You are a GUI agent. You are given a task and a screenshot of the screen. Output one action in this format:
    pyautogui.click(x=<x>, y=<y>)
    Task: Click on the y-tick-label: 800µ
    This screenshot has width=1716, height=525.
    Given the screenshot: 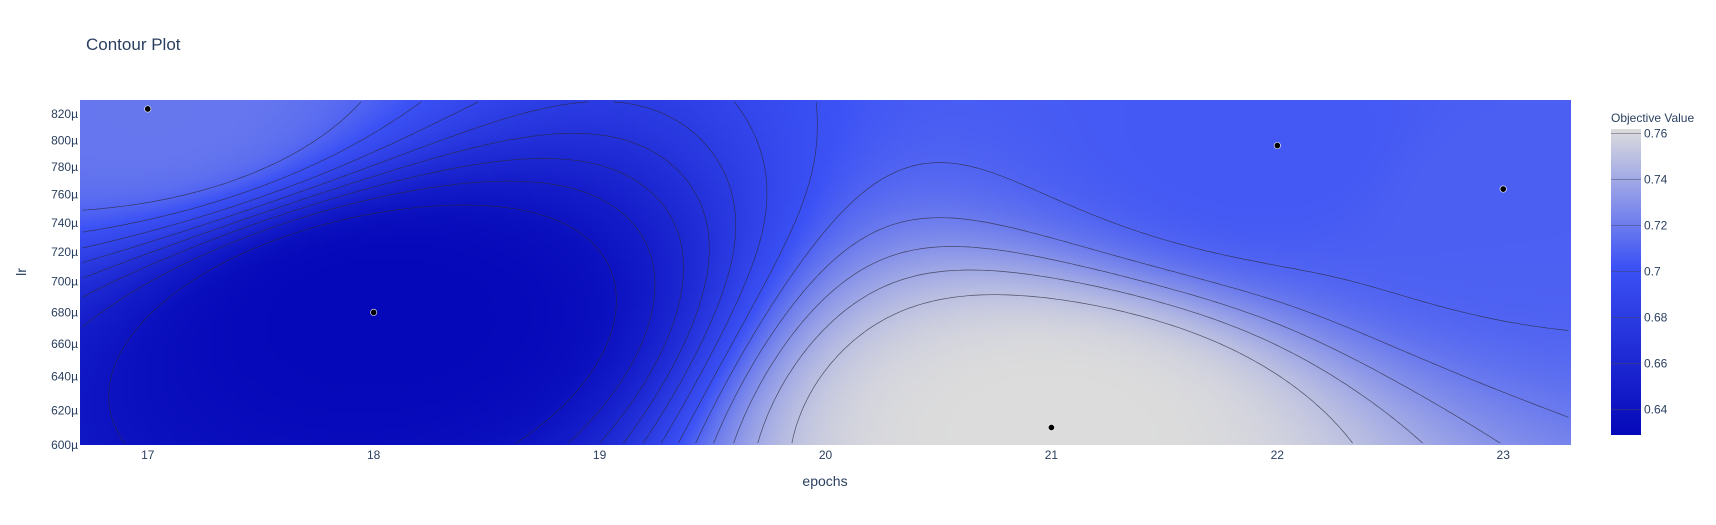 What is the action you would take?
    pyautogui.click(x=64, y=140)
    